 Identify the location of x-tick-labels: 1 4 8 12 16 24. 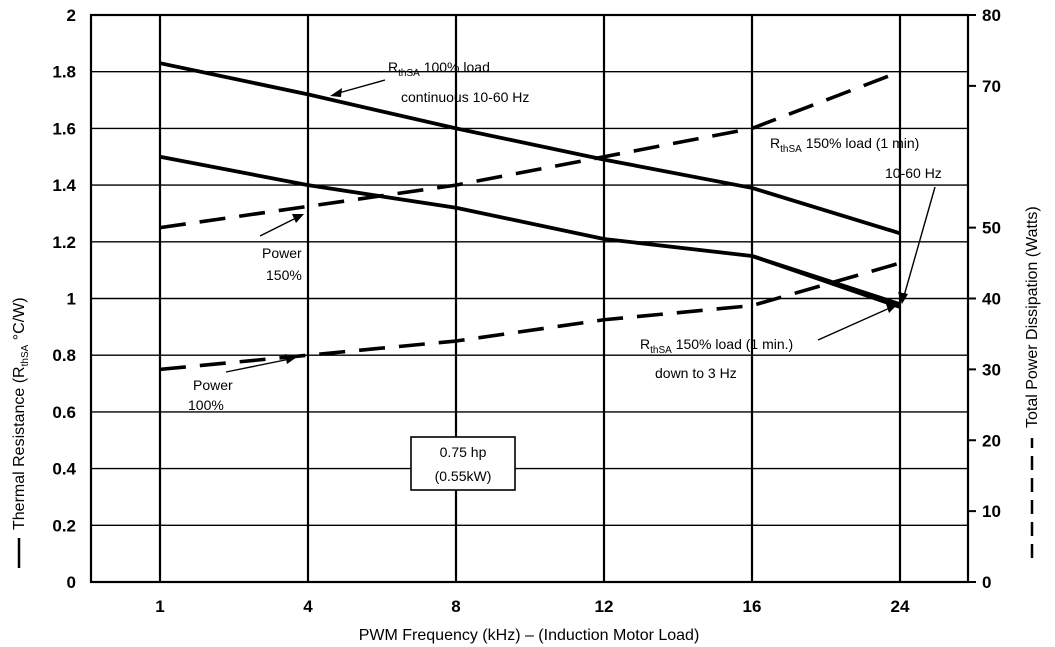
(532, 606).